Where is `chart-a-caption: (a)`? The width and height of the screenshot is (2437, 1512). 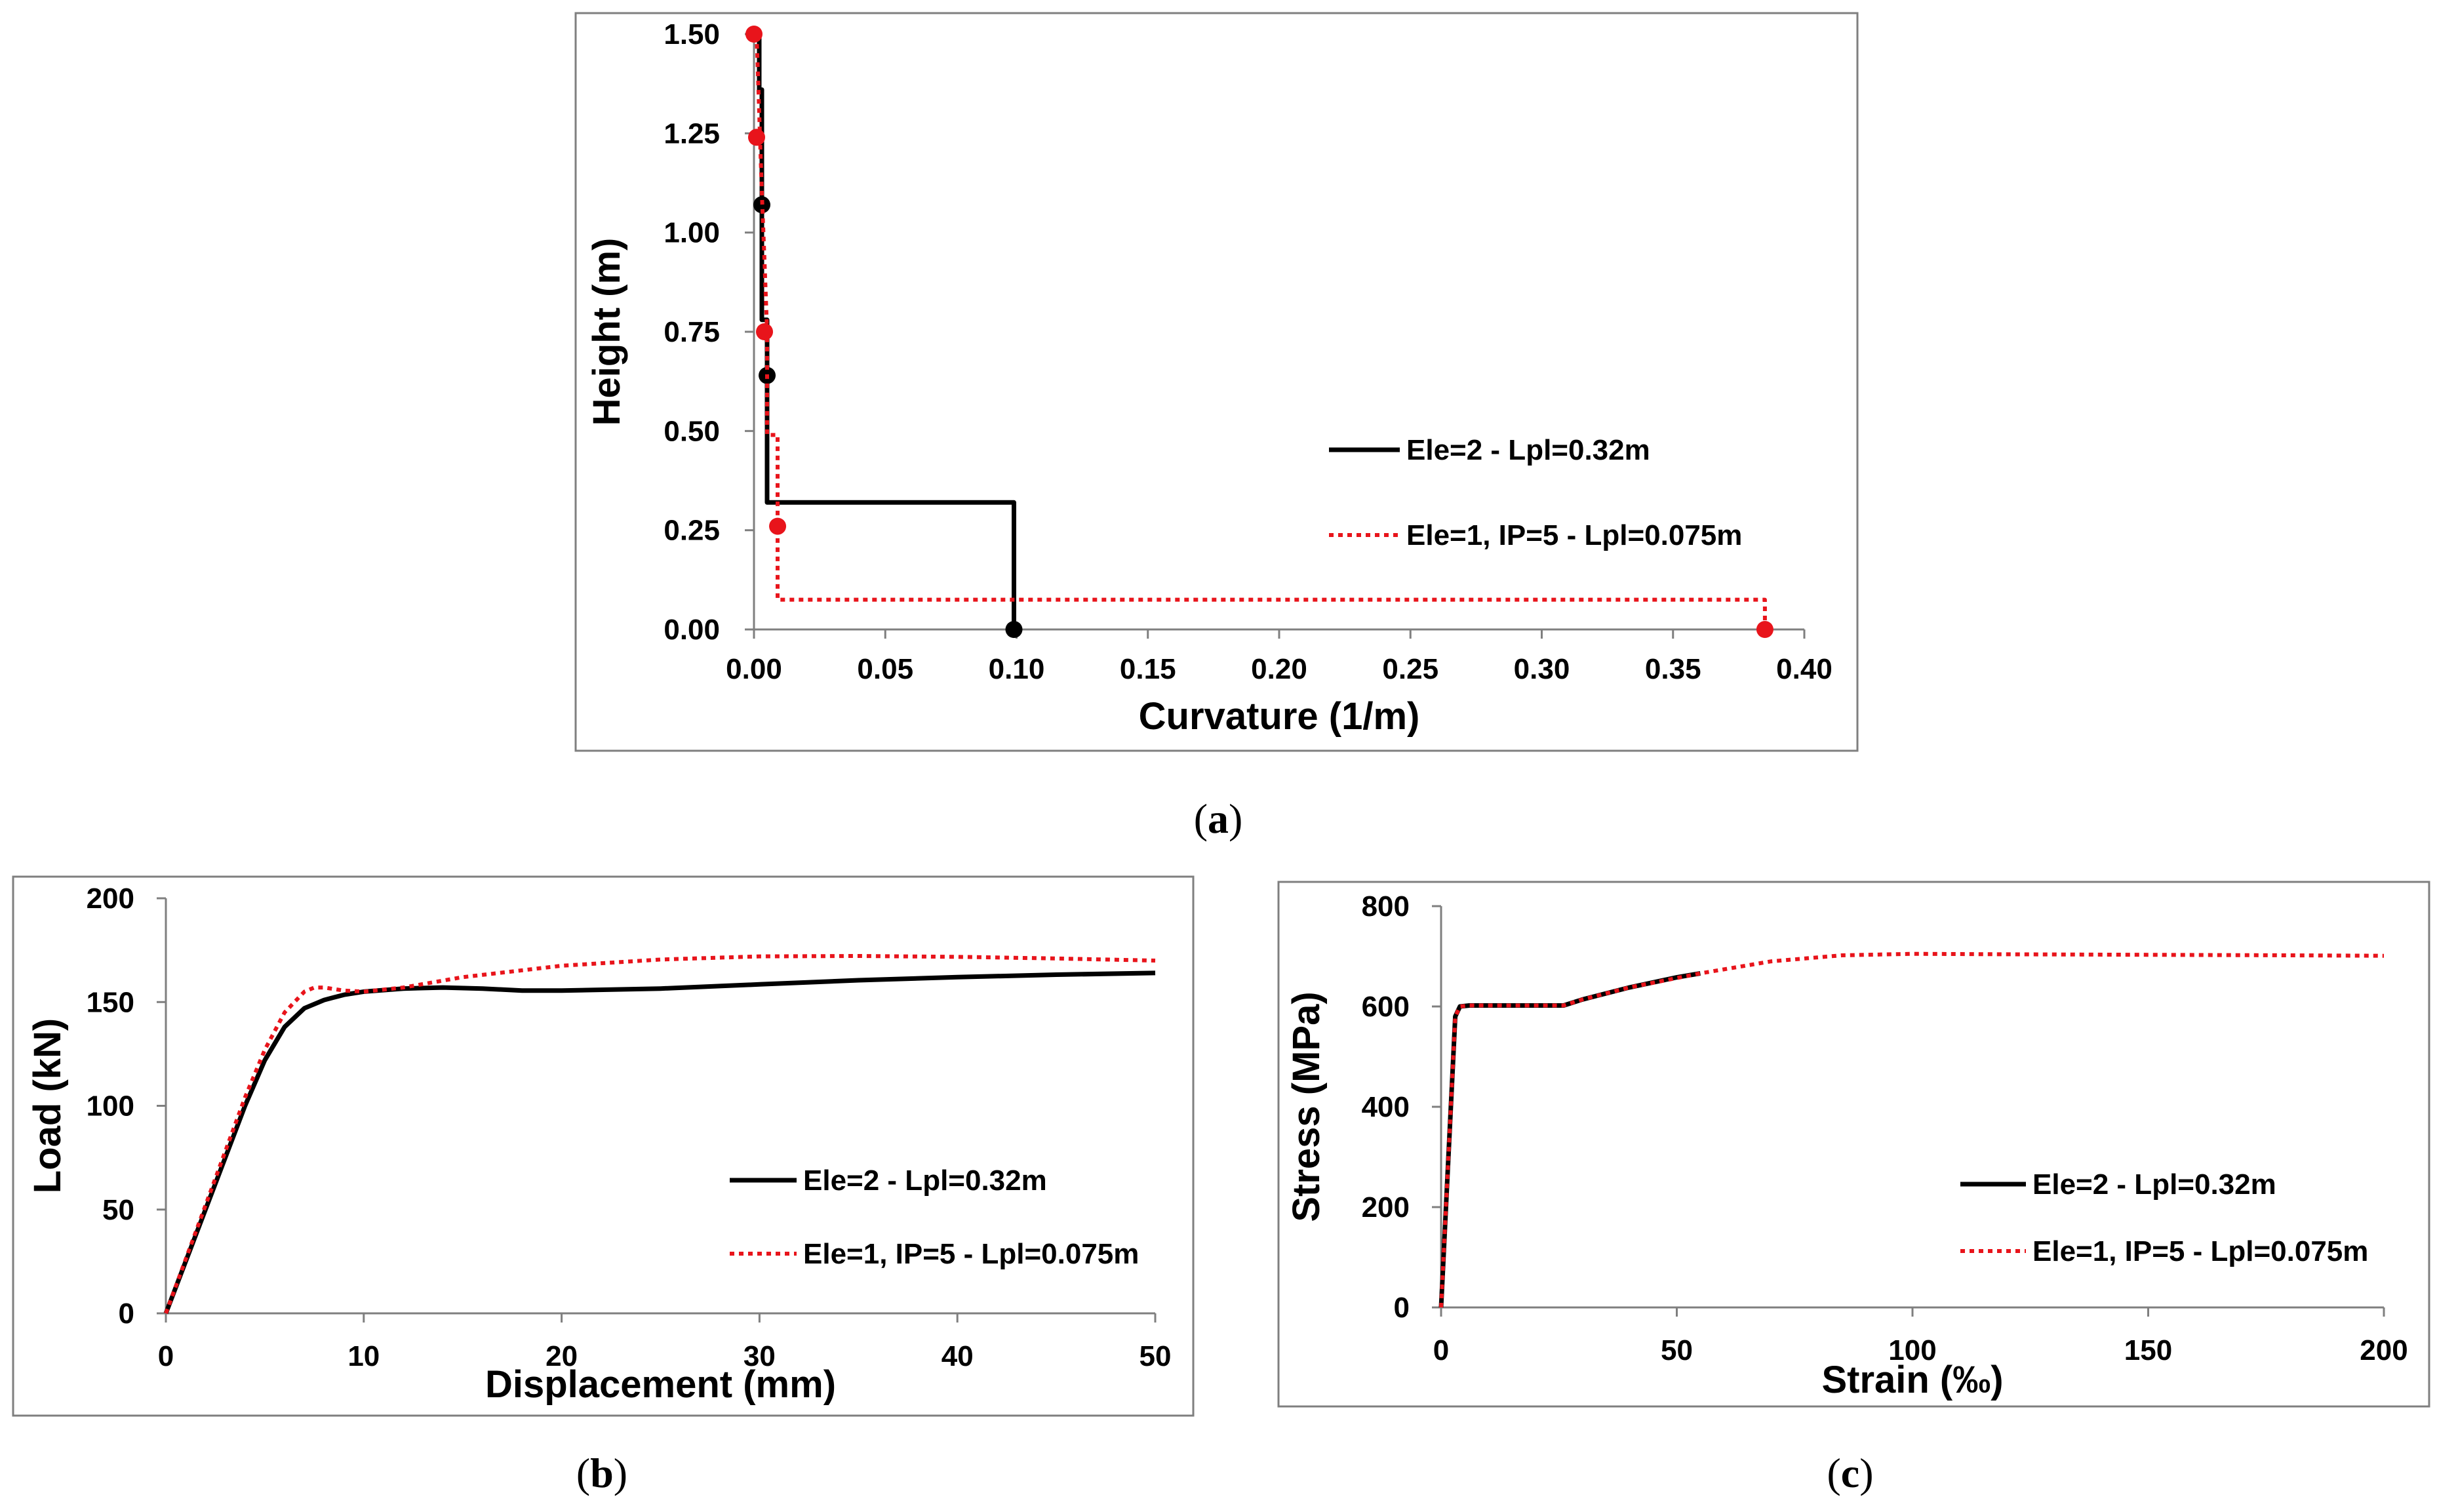 chart-a-caption: (a) is located at coordinates (1218, 818).